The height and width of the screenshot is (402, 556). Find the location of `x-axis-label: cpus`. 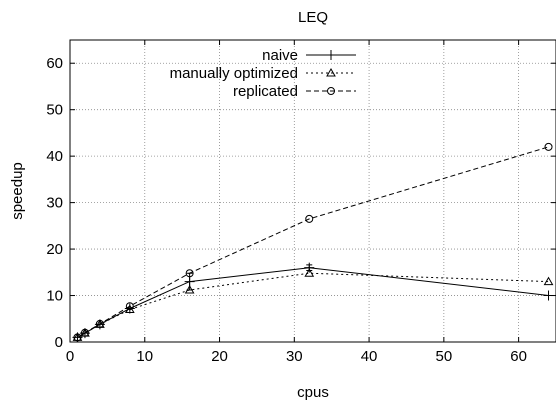

x-axis-label: cpus is located at coordinates (313, 392).